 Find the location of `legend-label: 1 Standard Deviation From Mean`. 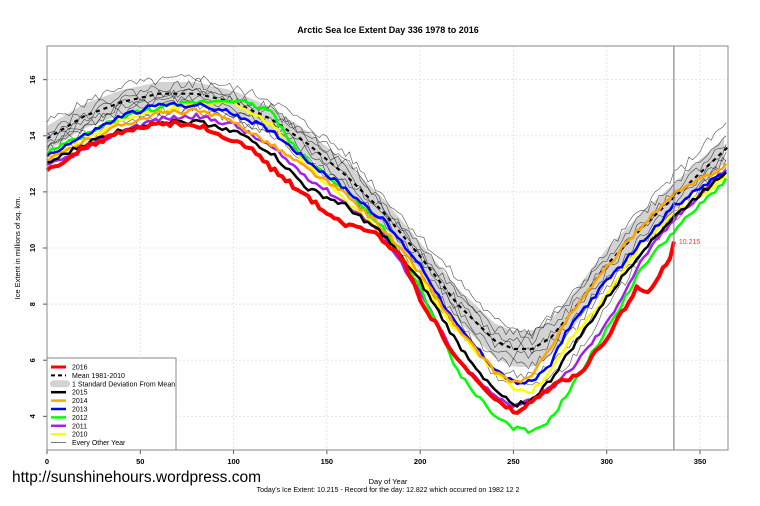

legend-label: 1 Standard Deviation From Mean is located at coordinates (123, 384).